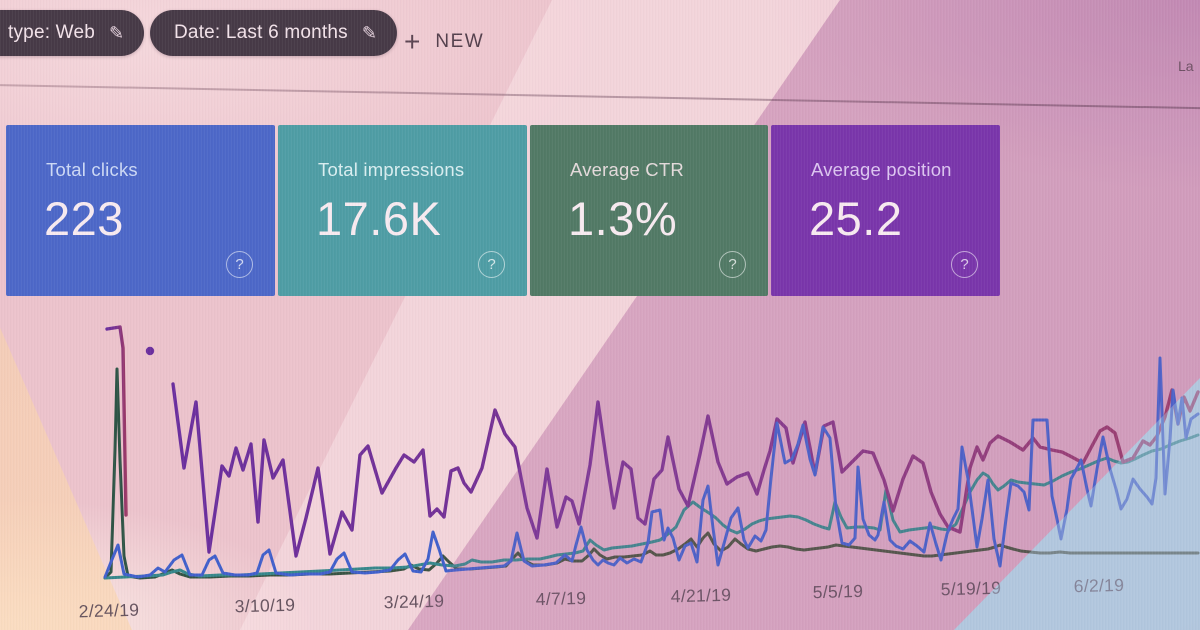 The image size is (1200, 630). I want to click on card-value: 25.2, so click(856, 218).